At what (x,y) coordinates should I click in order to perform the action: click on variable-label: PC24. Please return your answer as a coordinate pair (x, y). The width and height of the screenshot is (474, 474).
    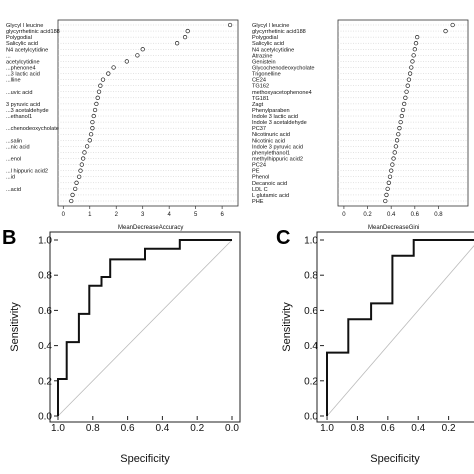
    Looking at the image, I should click on (259, 166).